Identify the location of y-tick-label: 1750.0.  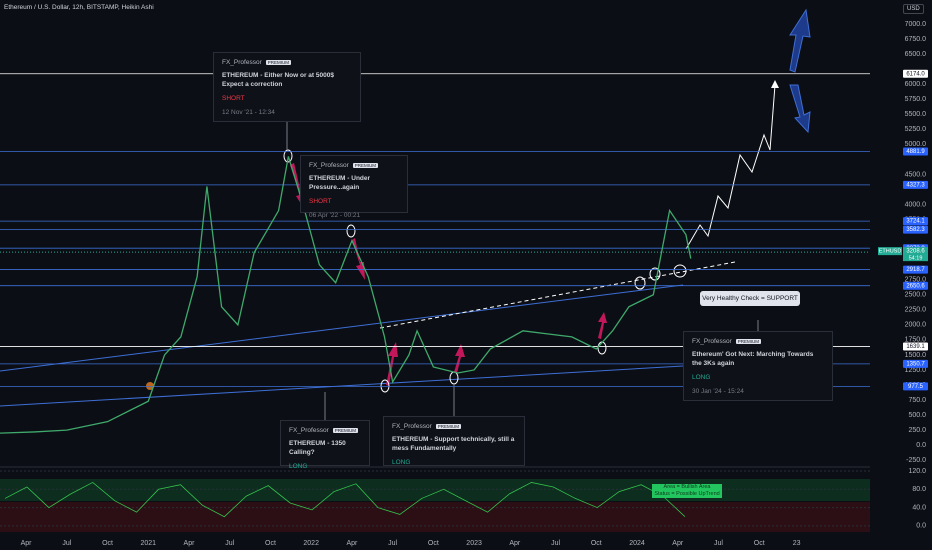
(916, 340).